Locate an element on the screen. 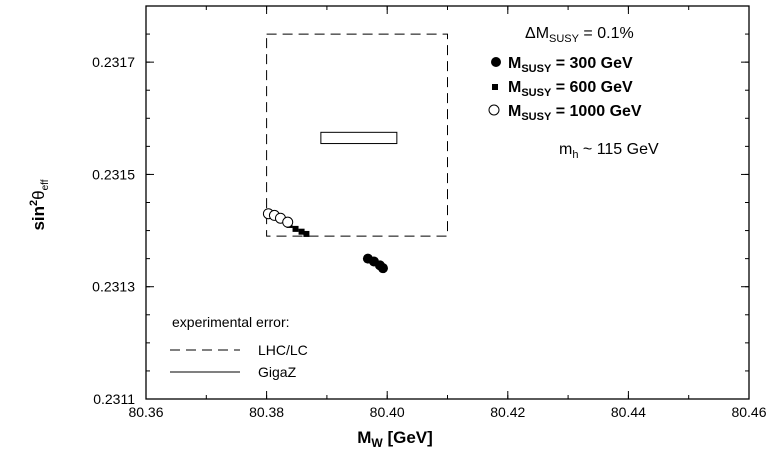  error-boxes is located at coordinates (357, 135).